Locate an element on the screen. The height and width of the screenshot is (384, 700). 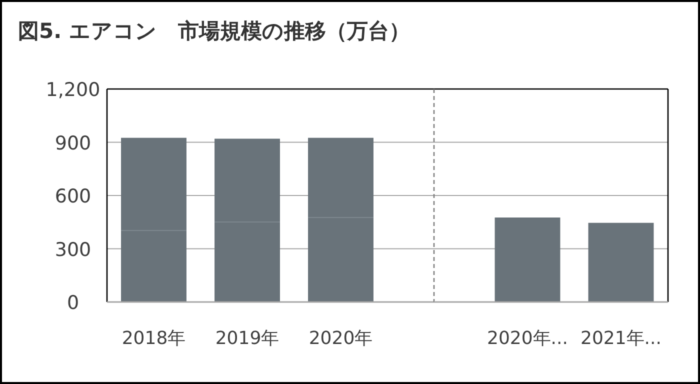
x-tick-label: 2018年 is located at coordinates (154, 338).